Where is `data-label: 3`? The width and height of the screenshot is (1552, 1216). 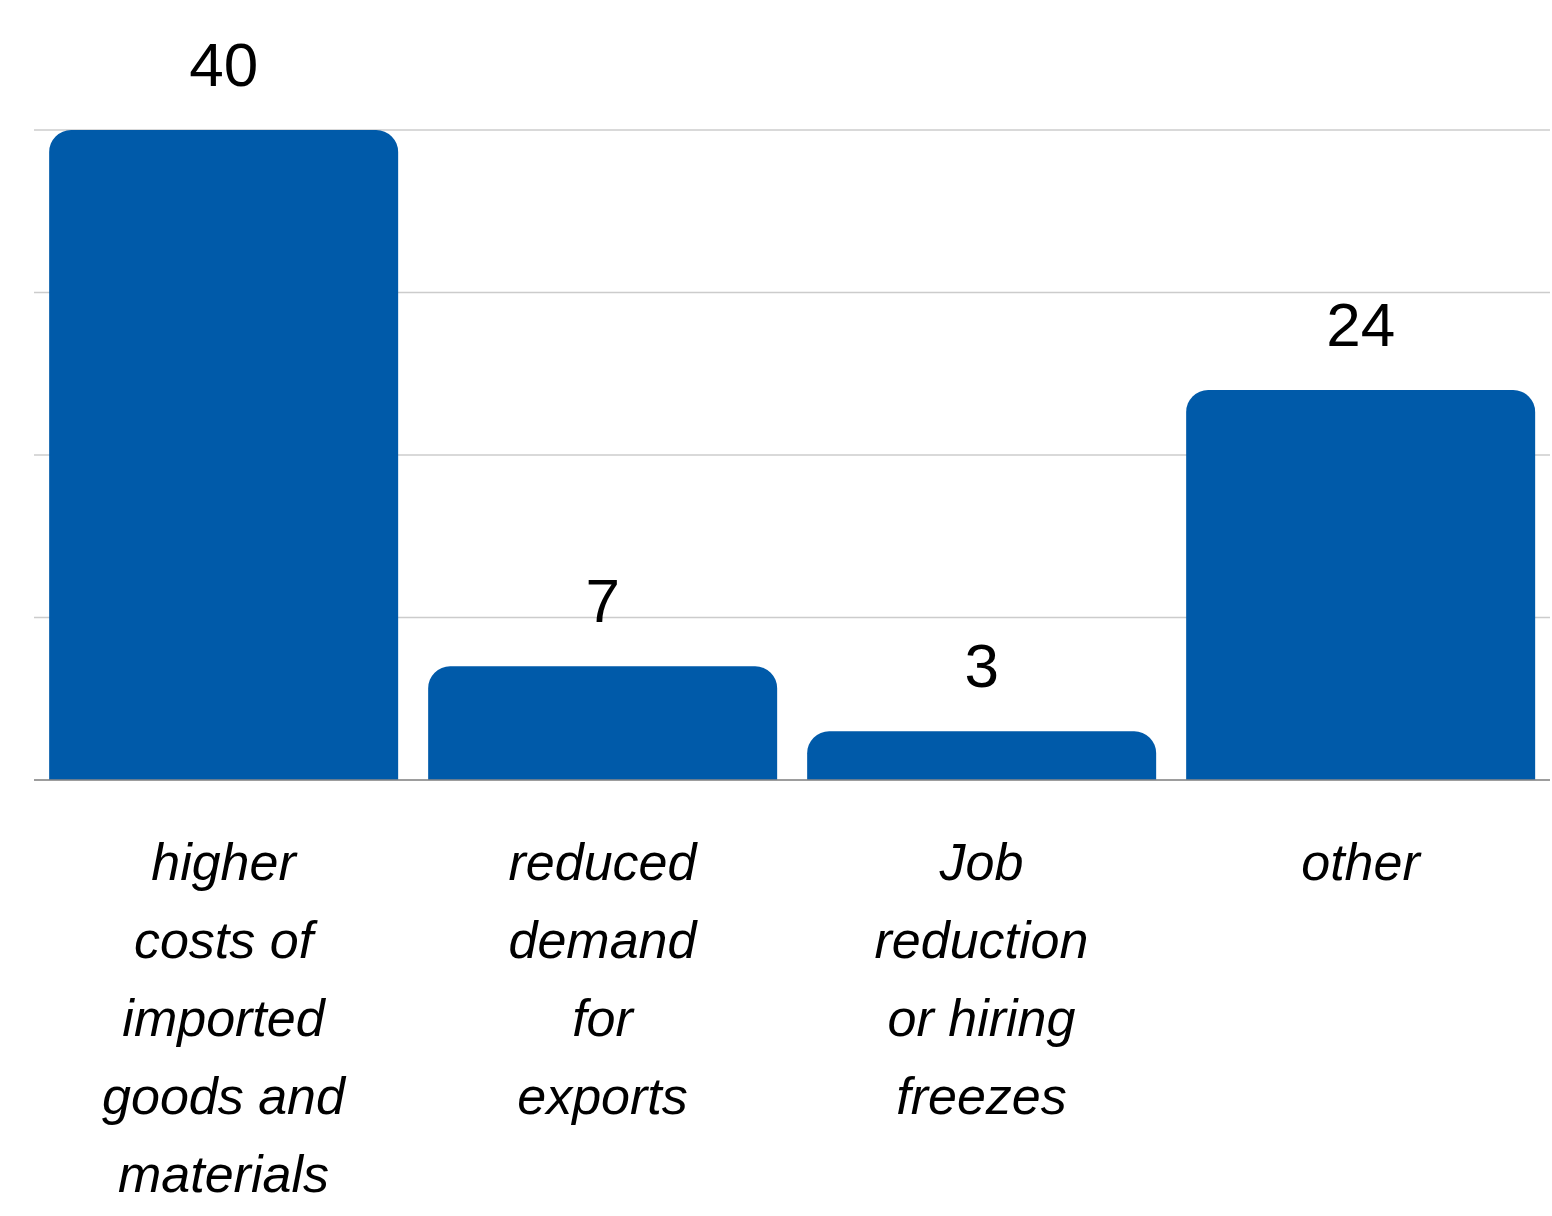
data-label: 3 is located at coordinates (981, 666).